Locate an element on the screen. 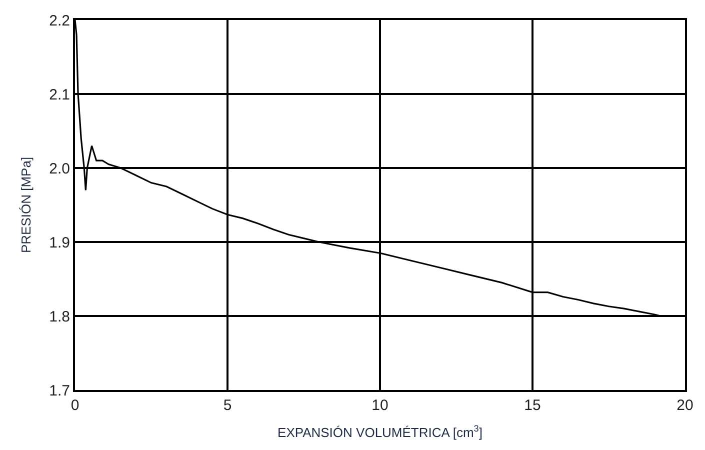  y-tick-label: 2.1 is located at coordinates (59, 95).